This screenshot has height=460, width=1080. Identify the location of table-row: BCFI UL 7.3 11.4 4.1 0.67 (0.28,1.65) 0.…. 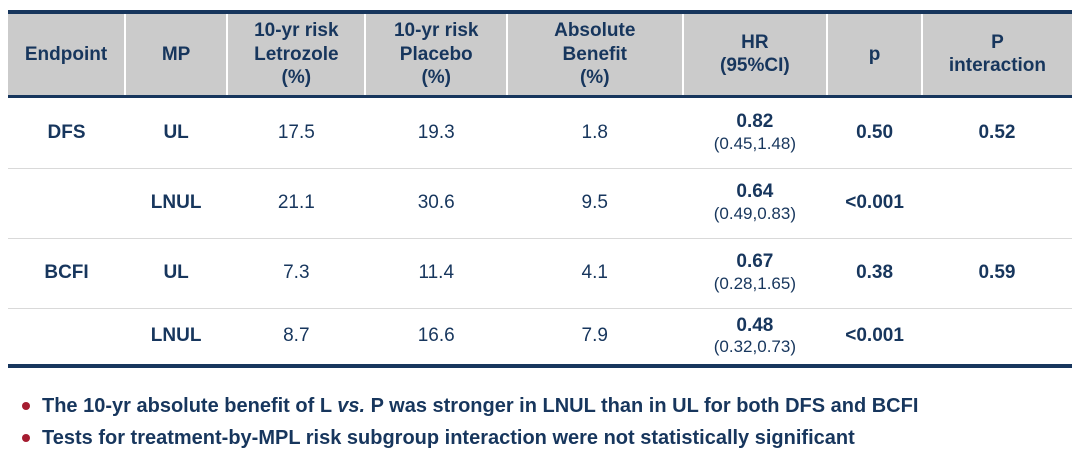
(540, 273).